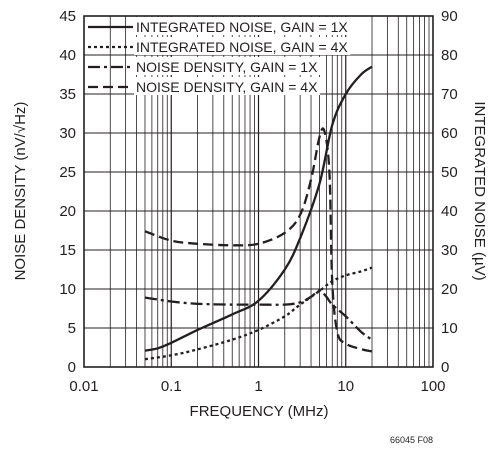 The image size is (489, 452). What do you see at coordinates (411, 440) in the screenshot?
I see `figure-footnote: 66045 F08` at bounding box center [411, 440].